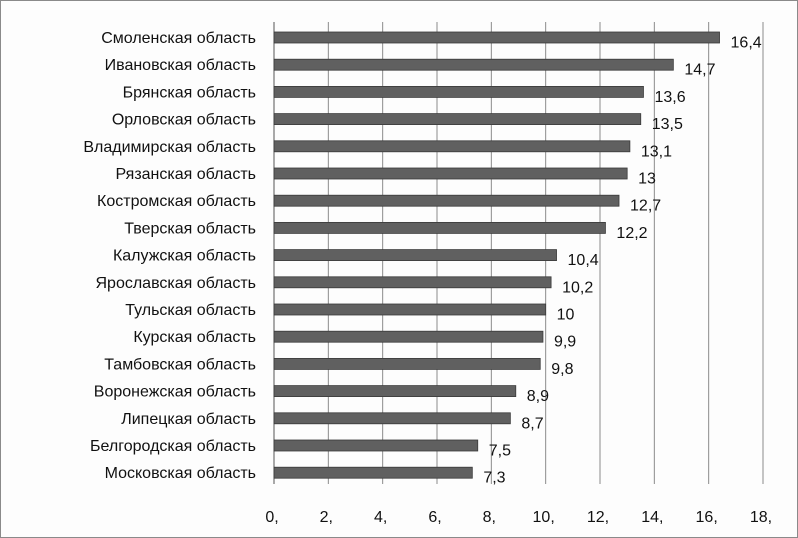 Image resolution: width=798 pixels, height=538 pixels. I want to click on x-tick-label: 18,, so click(761, 517).